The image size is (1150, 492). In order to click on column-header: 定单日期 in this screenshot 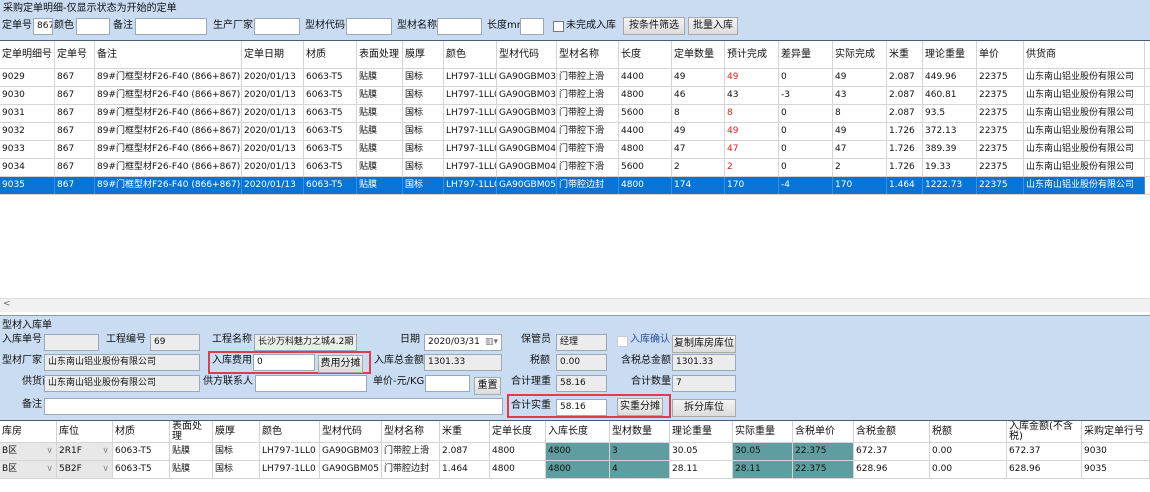, I will do `click(273, 54)`.